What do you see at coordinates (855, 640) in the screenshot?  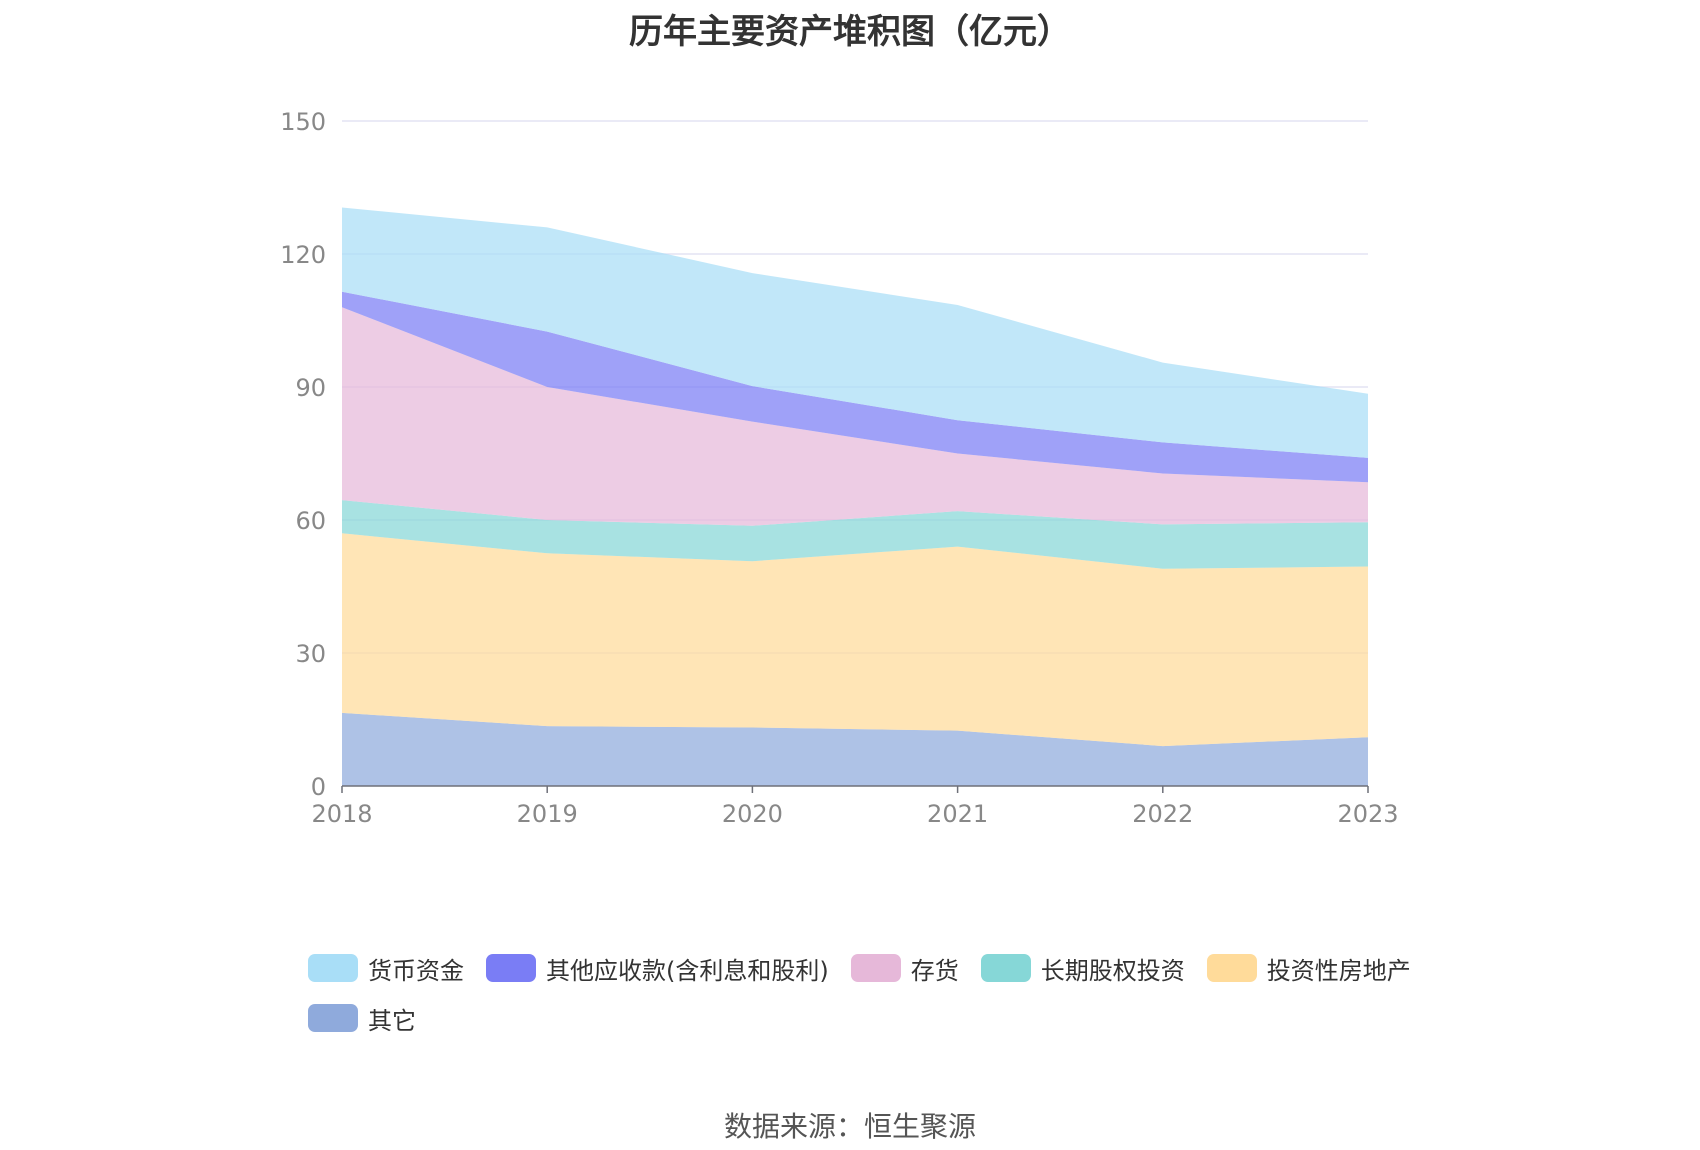 I see `area-投资性房地产` at bounding box center [855, 640].